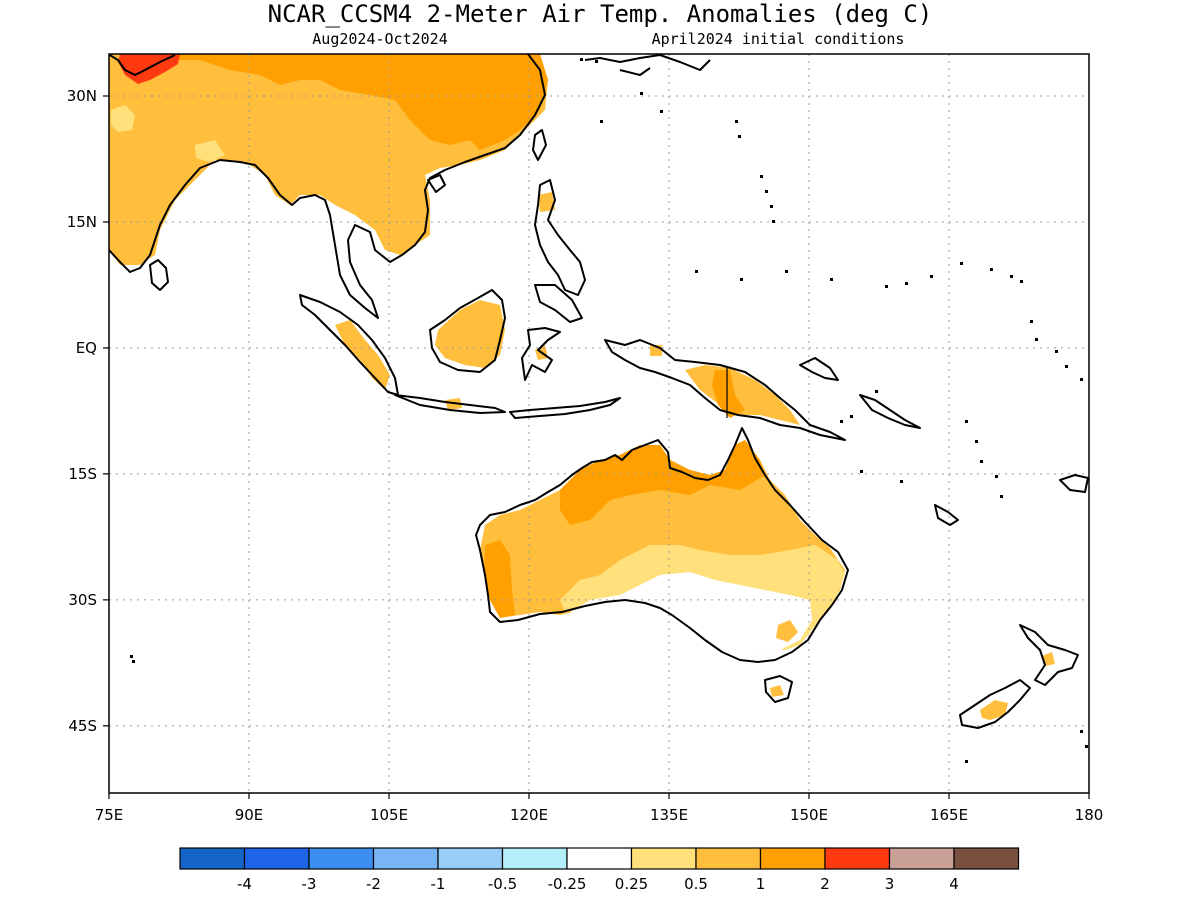  Describe the element at coordinates (309, 884) in the screenshot. I see `legend-label: -3` at that location.